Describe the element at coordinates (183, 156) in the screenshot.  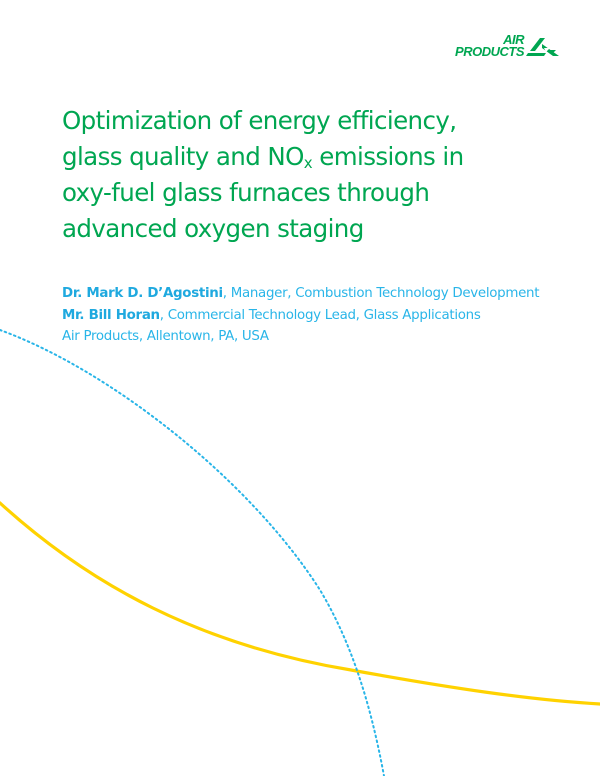
I see `title-line-2-pre: glass quality and NO` at that location.